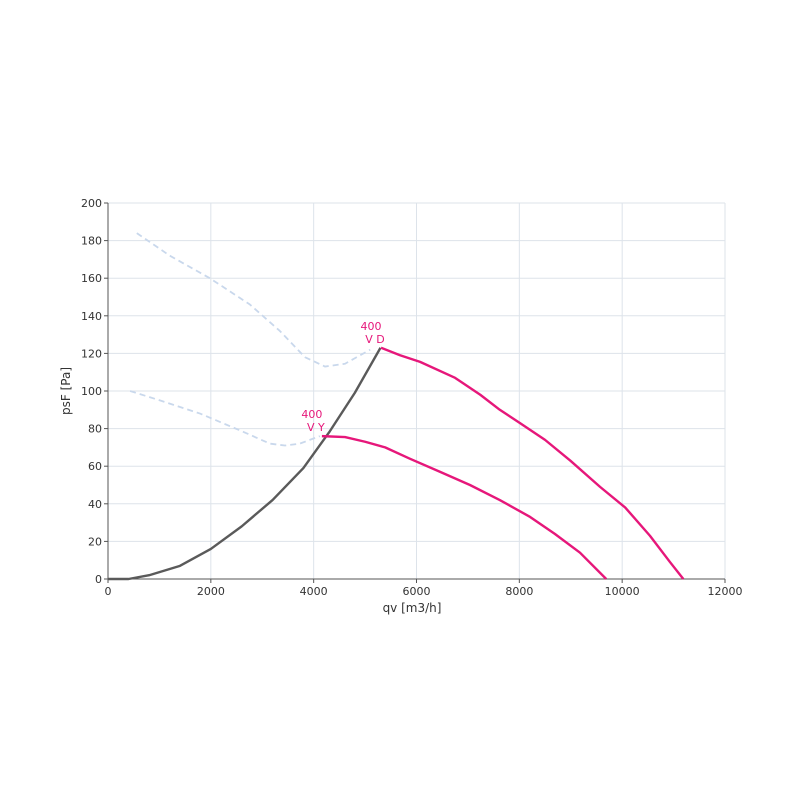 Image resolution: width=800 pixels, height=804 pixels. I want to click on x-axis-label: qv [m3/h], so click(412, 608).